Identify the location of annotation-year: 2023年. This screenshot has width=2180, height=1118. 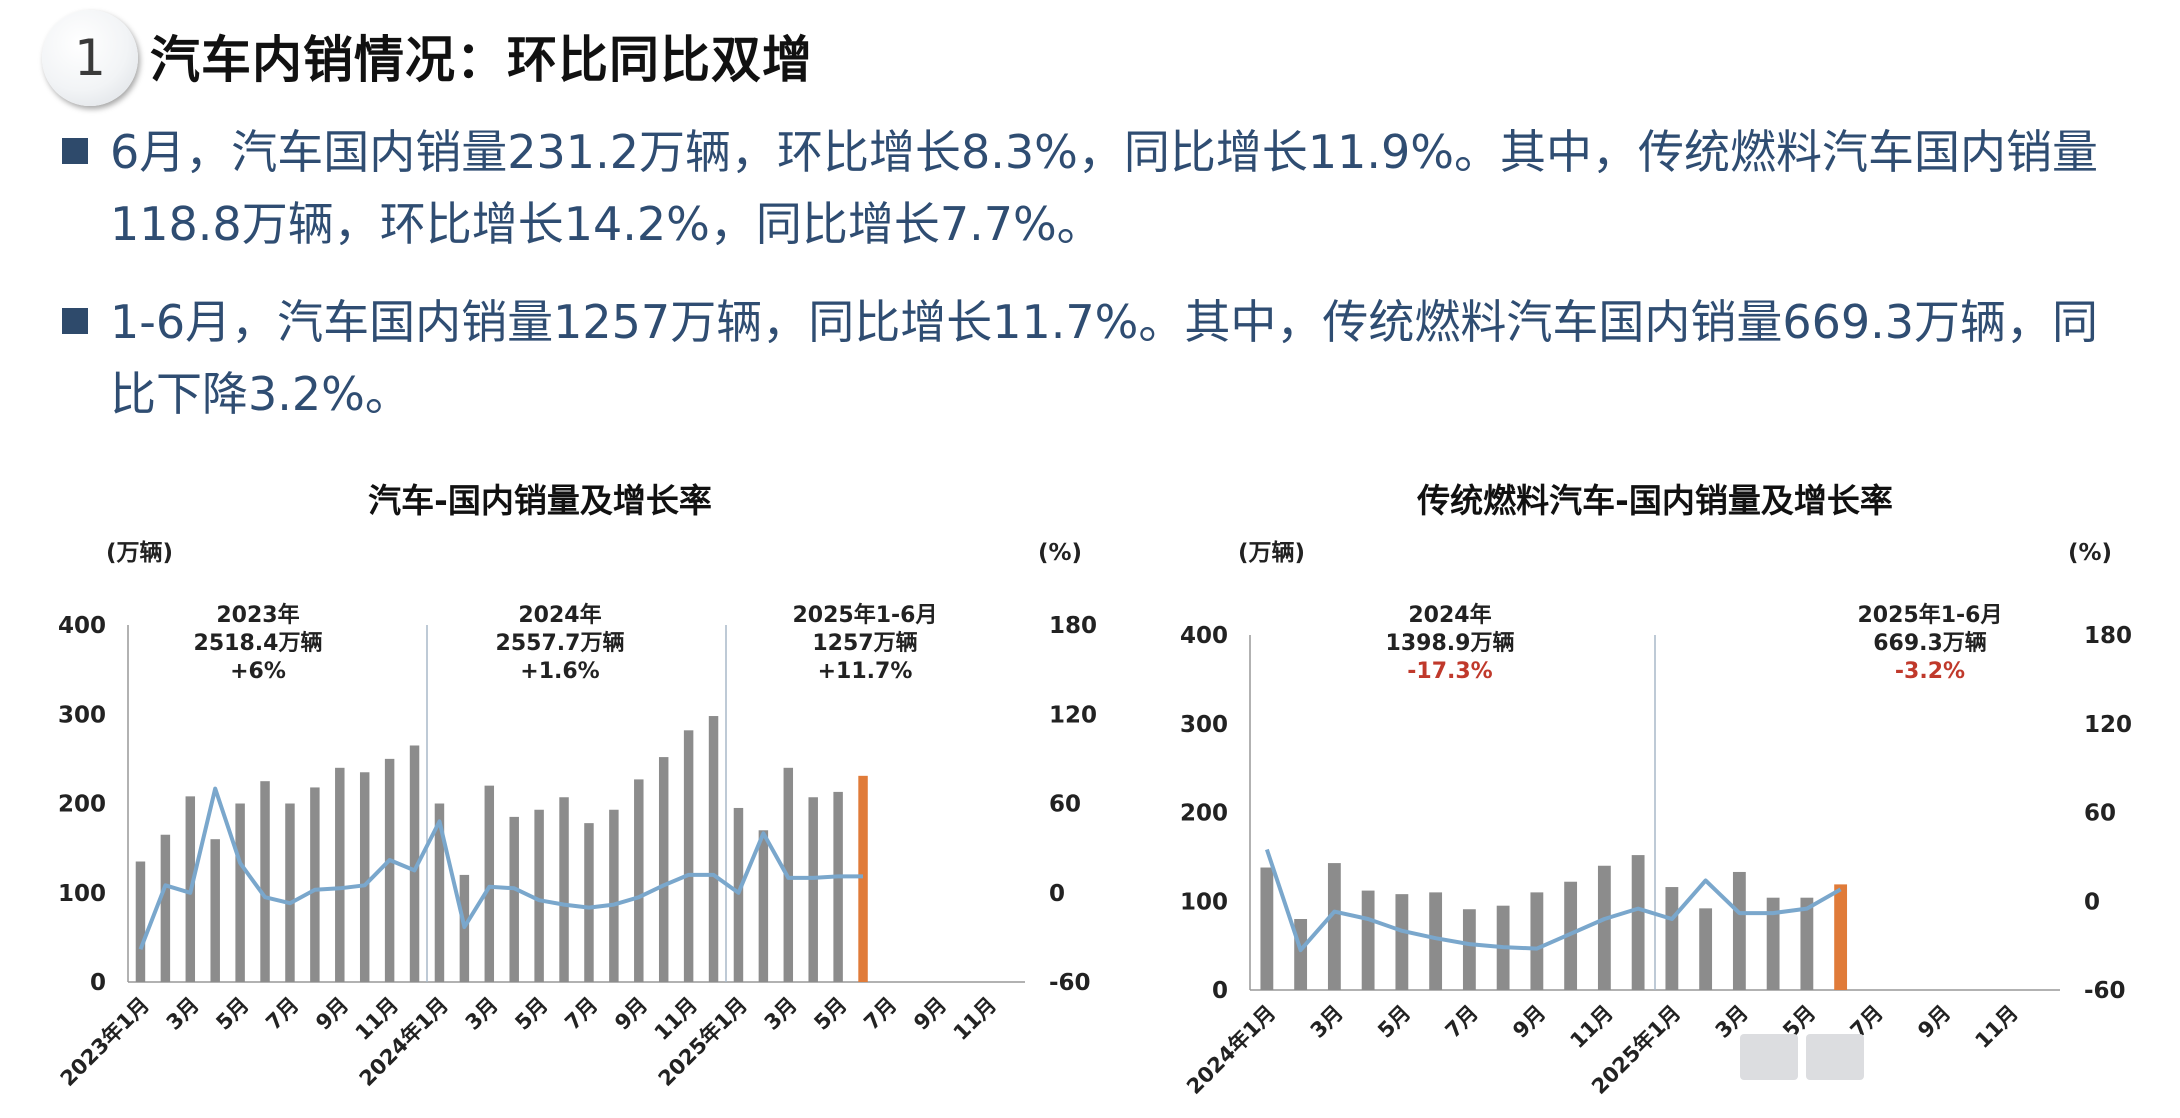
(257, 615).